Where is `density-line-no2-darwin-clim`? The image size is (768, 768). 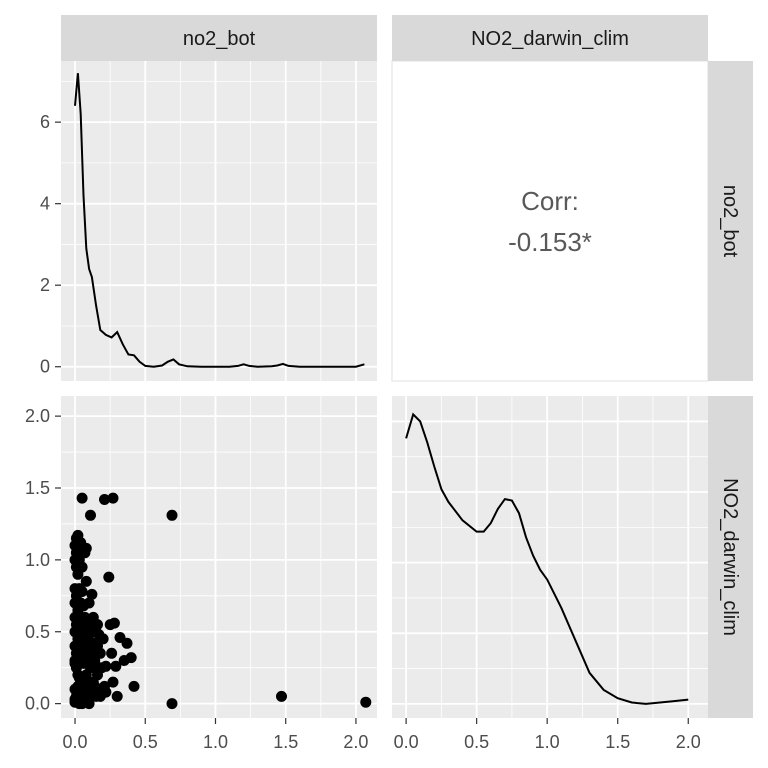 density-line-no2-darwin-clim is located at coordinates (547, 558).